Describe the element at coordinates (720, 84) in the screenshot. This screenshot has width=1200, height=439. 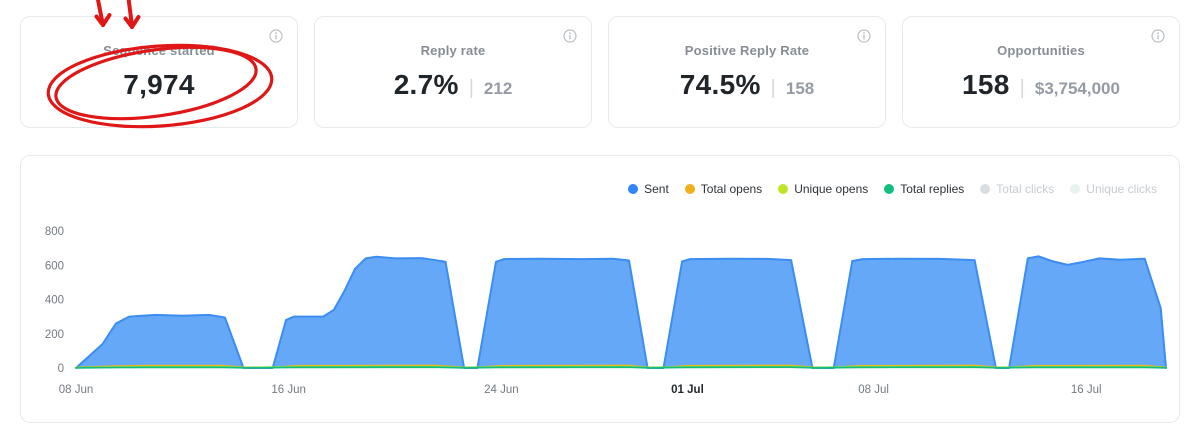
I see `stat-card-value: 74.5%` at that location.